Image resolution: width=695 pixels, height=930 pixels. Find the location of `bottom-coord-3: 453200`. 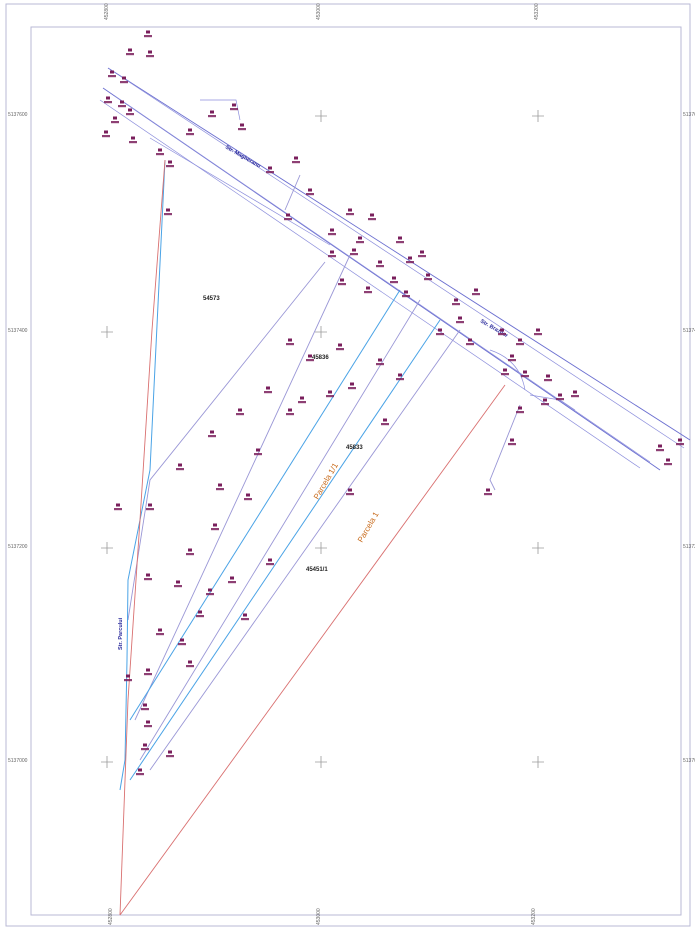

bottom-coord-3: 453200 is located at coordinates (534, 916).